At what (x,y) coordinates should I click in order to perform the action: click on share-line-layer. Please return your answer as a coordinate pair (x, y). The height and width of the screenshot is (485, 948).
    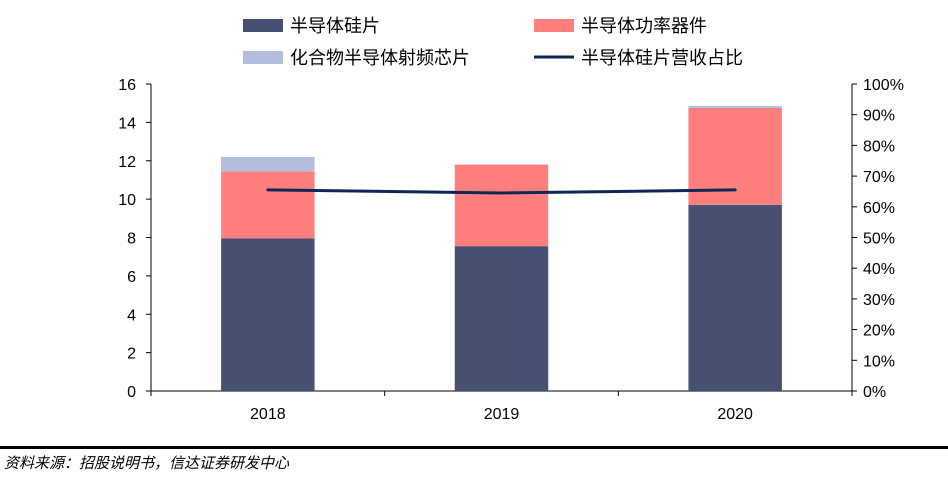
    Looking at the image, I should click on (501, 191).